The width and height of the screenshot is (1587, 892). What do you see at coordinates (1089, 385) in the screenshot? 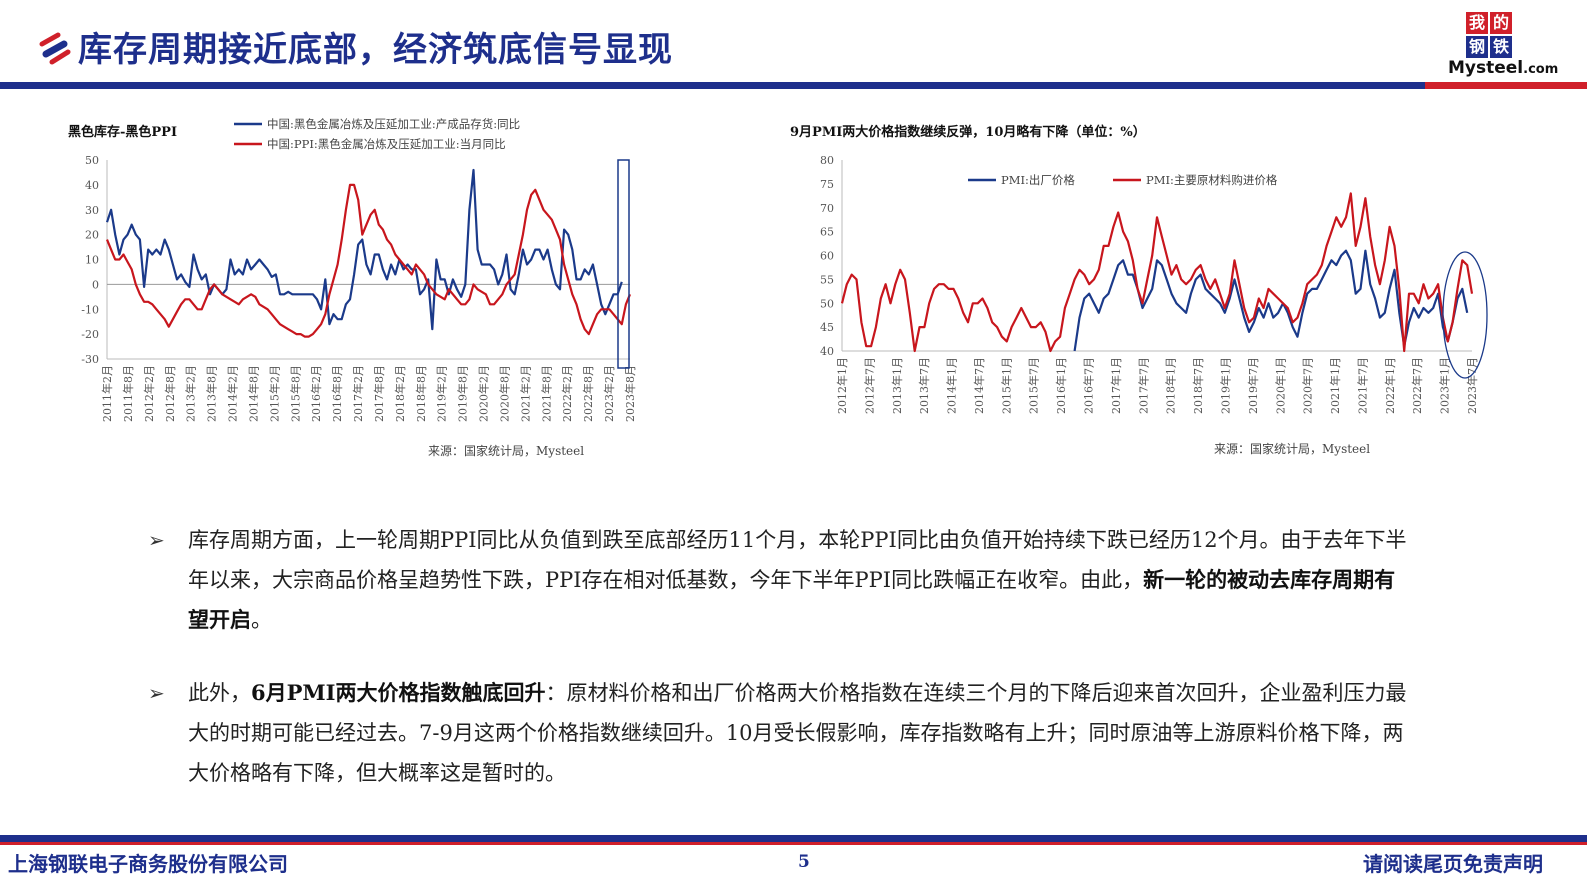
I see `x-tick-label: 2016年7月` at bounding box center [1089, 385].